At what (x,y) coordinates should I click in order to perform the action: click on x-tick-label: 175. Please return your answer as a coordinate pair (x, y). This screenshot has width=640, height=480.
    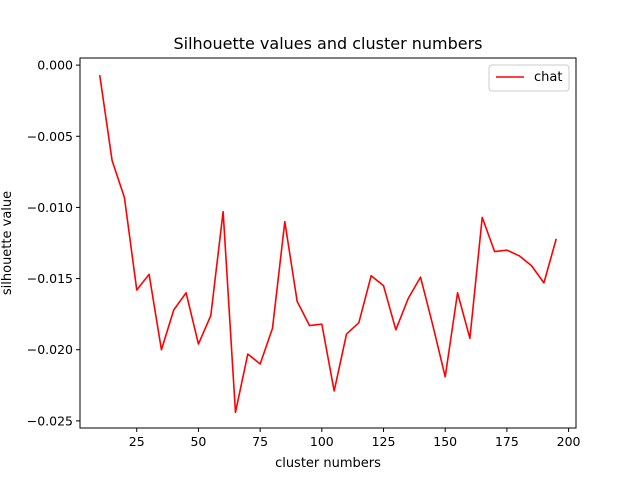
    Looking at the image, I should click on (507, 441).